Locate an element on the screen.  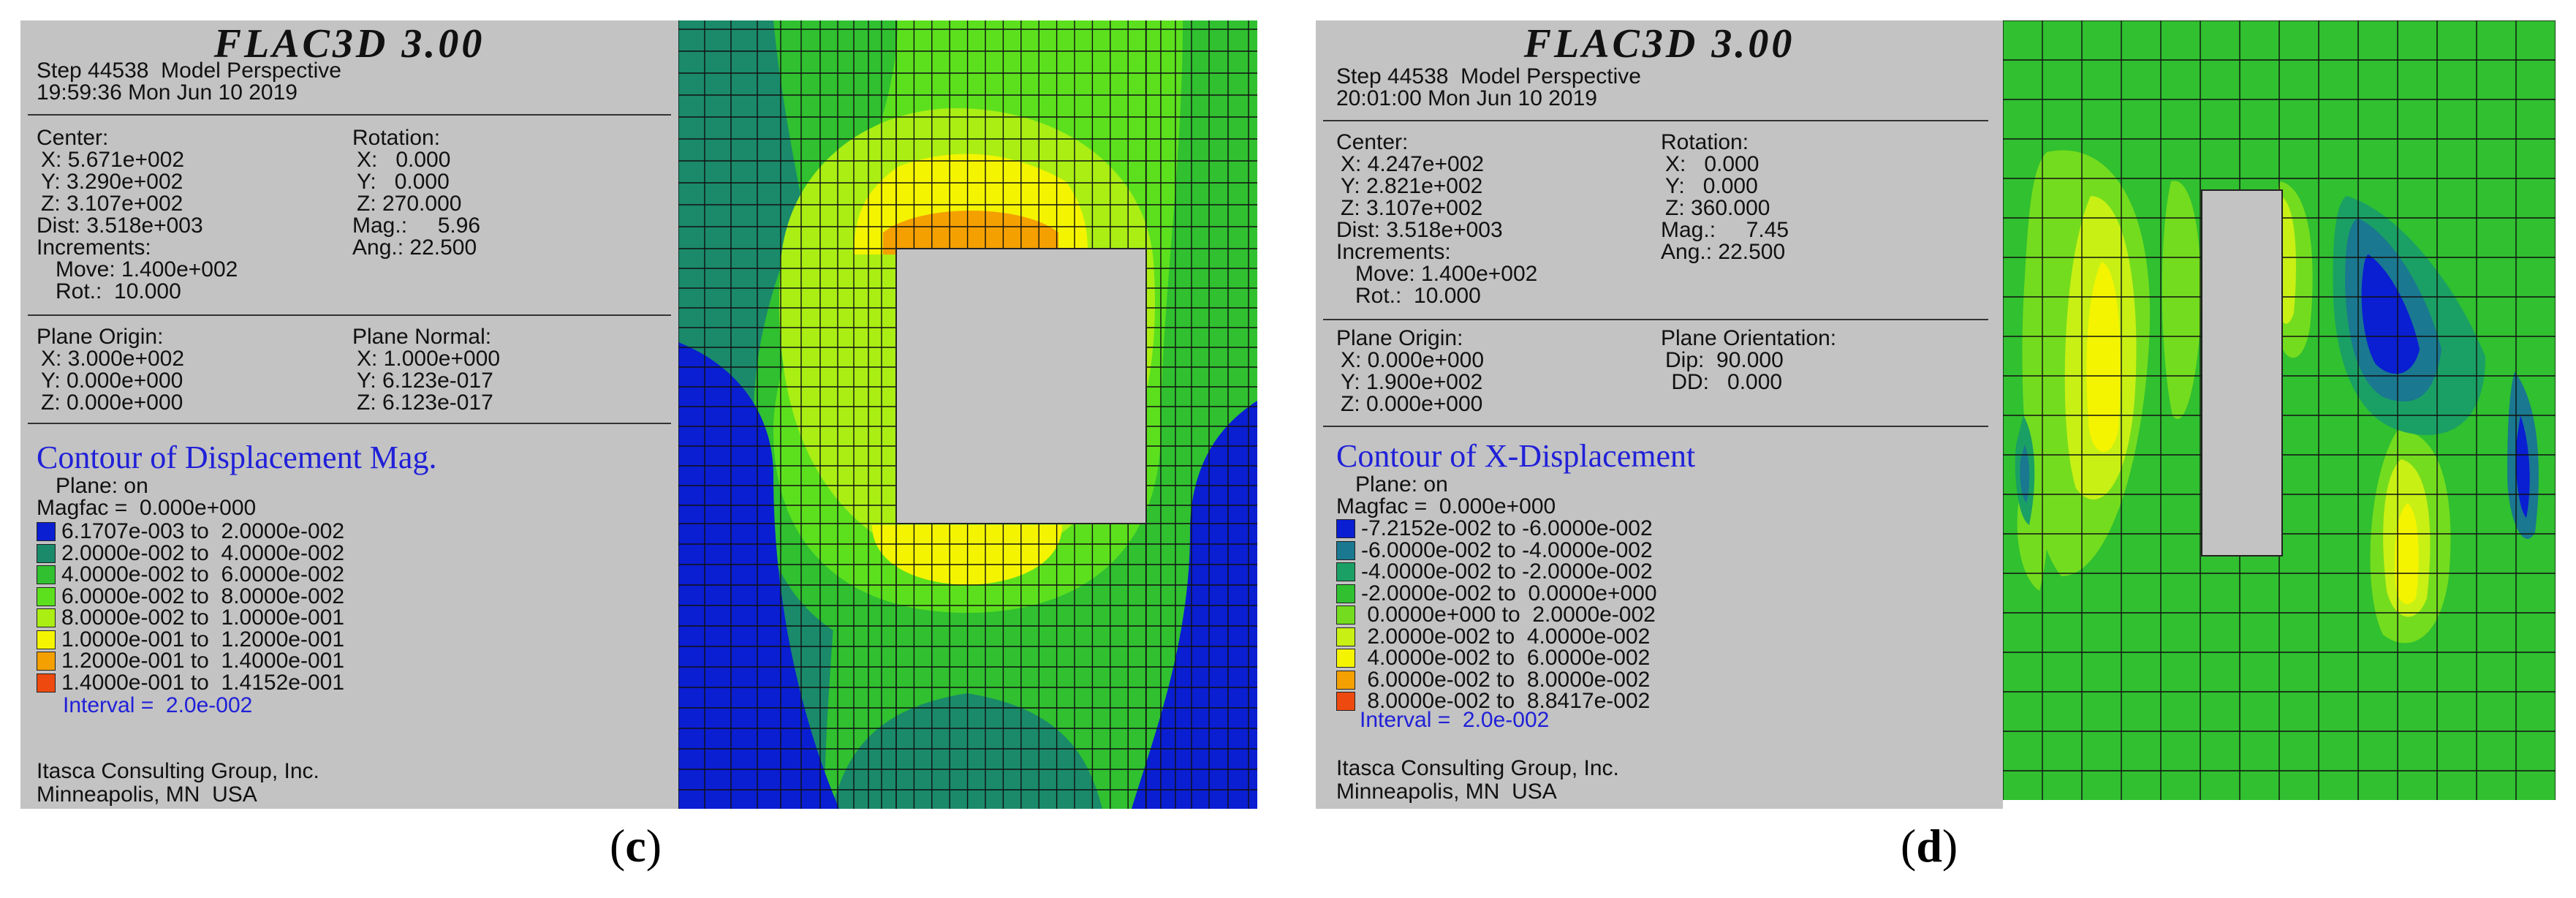
plane-origin-label: Plane Origin: is located at coordinates (1399, 338).